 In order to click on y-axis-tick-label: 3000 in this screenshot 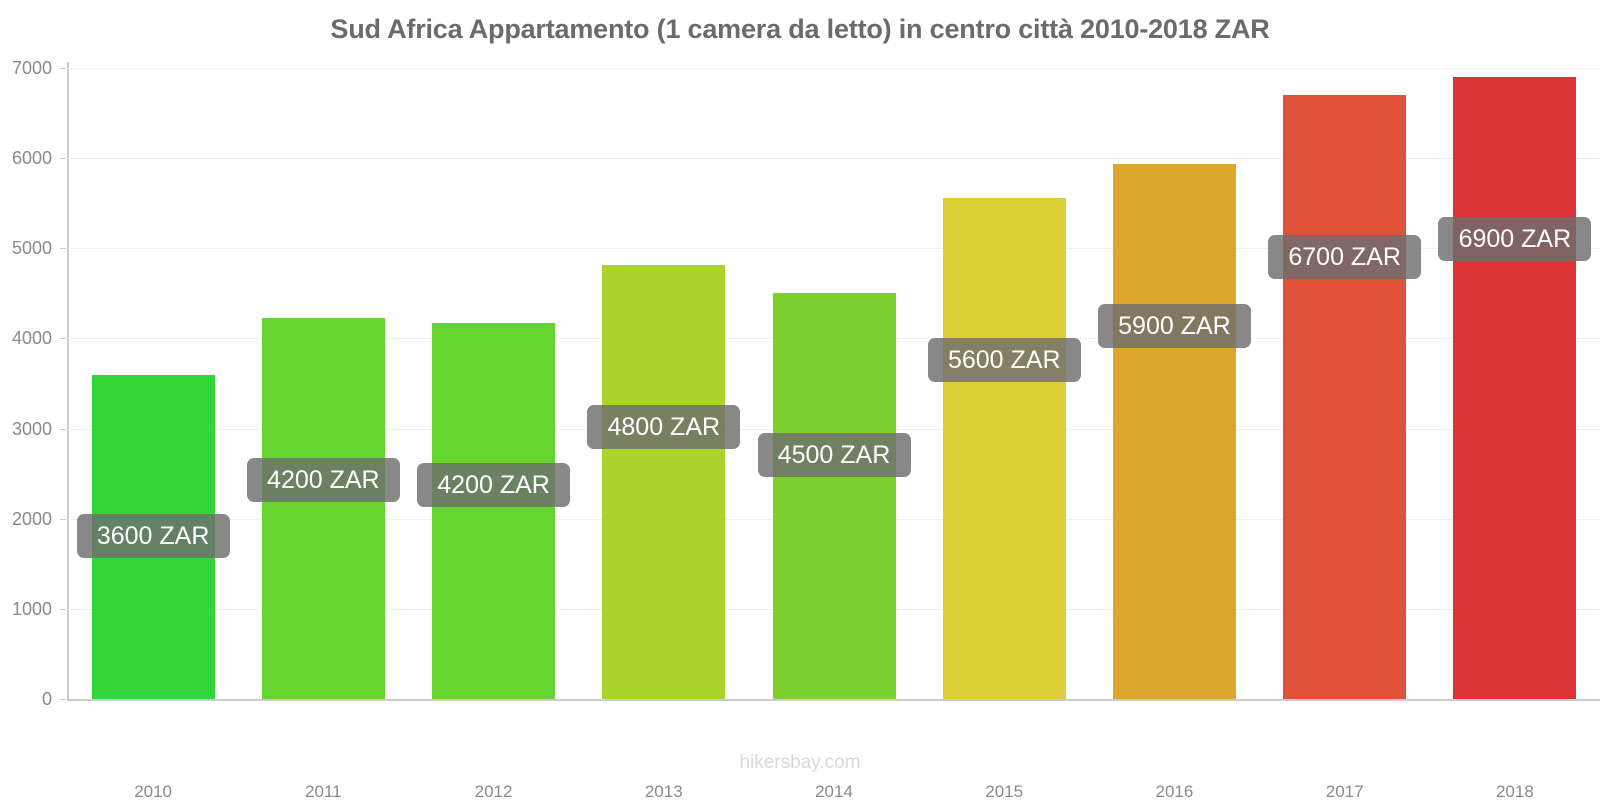, I will do `click(31, 428)`.